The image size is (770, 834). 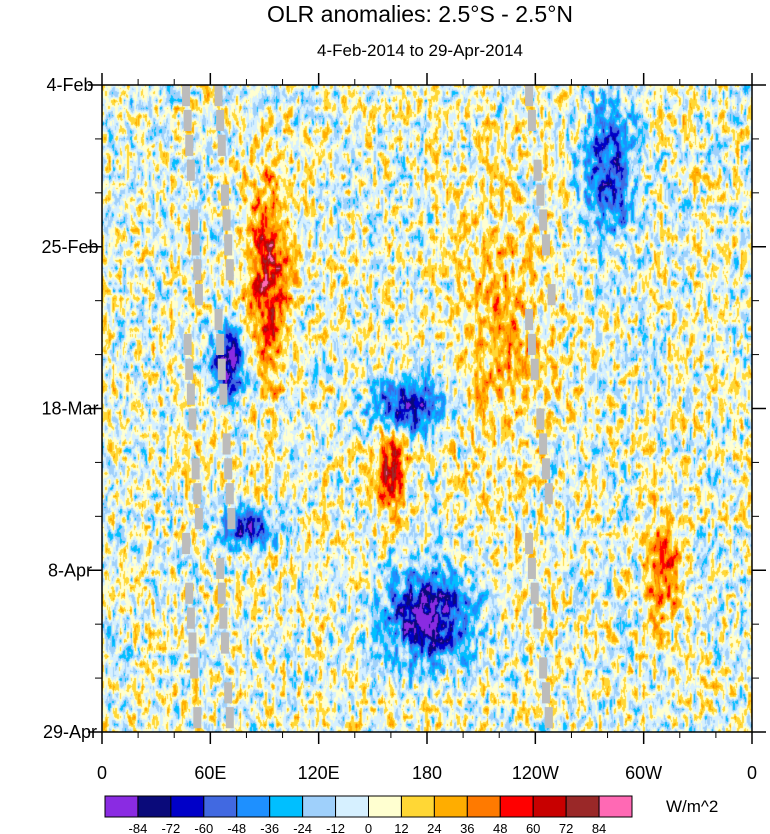 I want to click on colorbar-tick-label: 36, so click(x=467, y=827).